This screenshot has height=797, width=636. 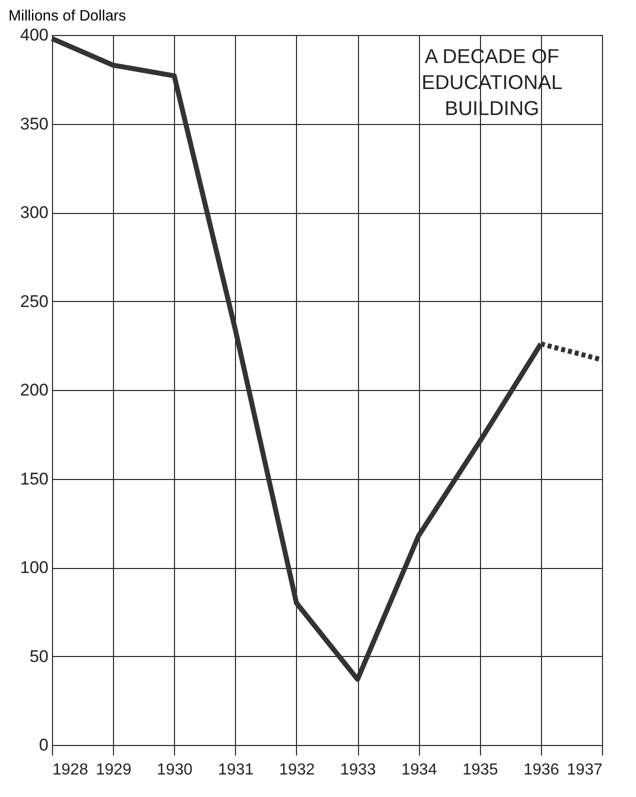 What do you see at coordinates (34, 35) in the screenshot?
I see `y-tick-label: 400` at bounding box center [34, 35].